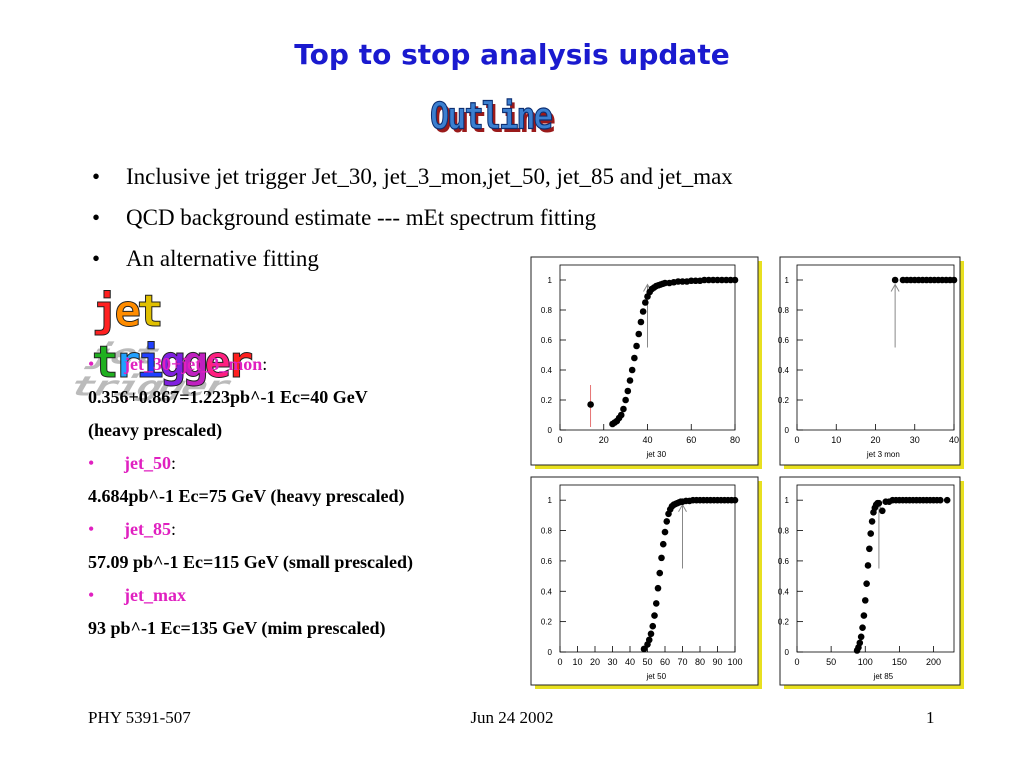 The width and height of the screenshot is (1024, 768). I want to click on footer-date: Jun 24 2002, so click(512, 717).